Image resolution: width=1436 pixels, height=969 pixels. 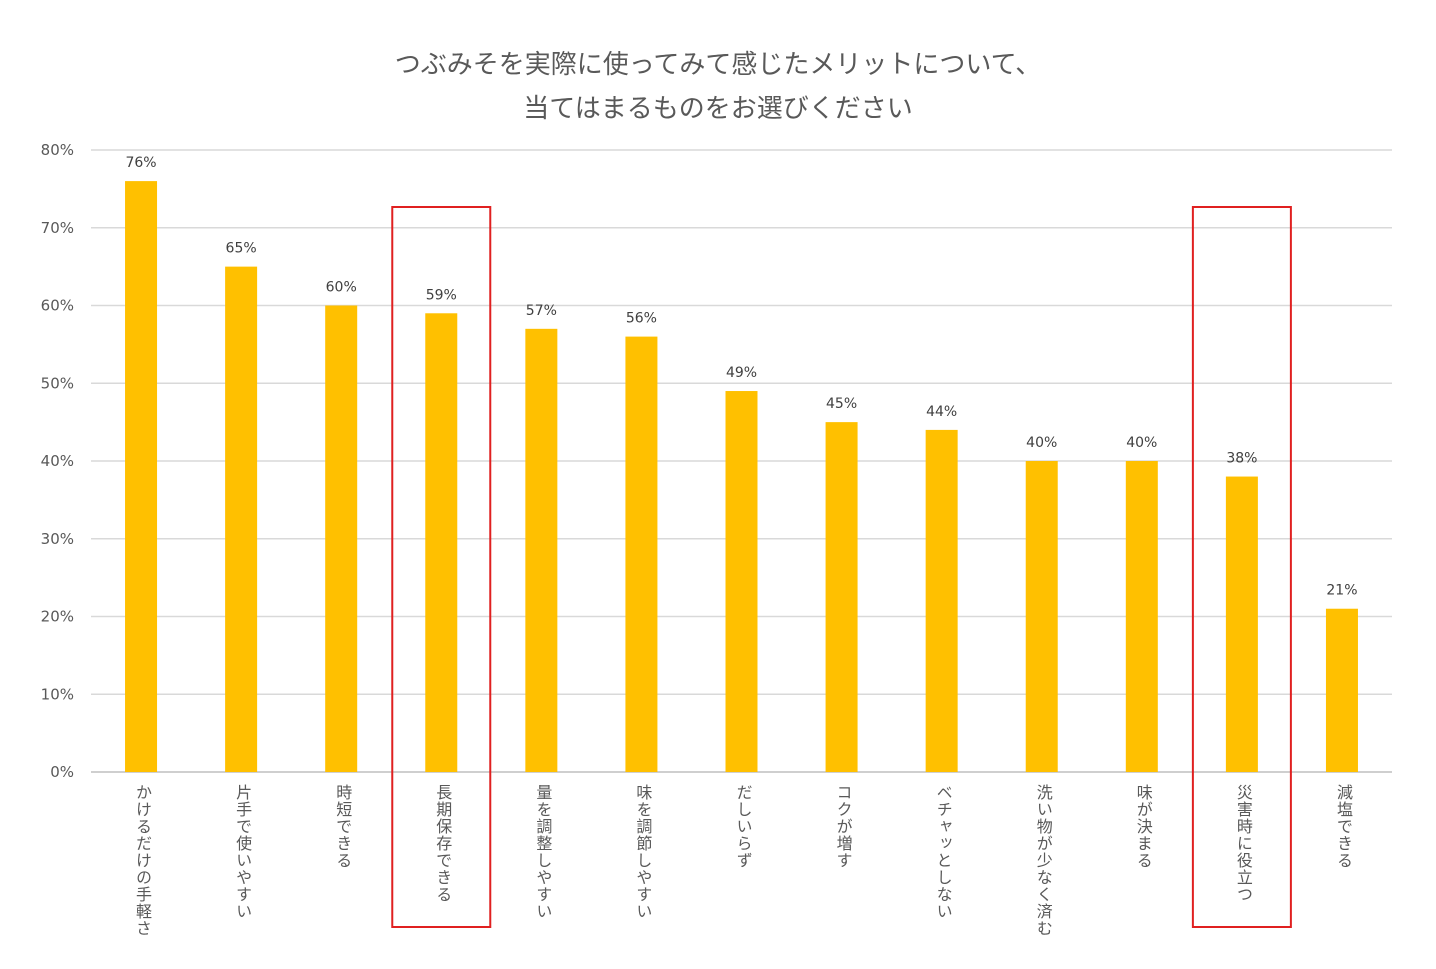 I want to click on x-tick-label: 洗い物が少なく済む, so click(x=1043, y=860).